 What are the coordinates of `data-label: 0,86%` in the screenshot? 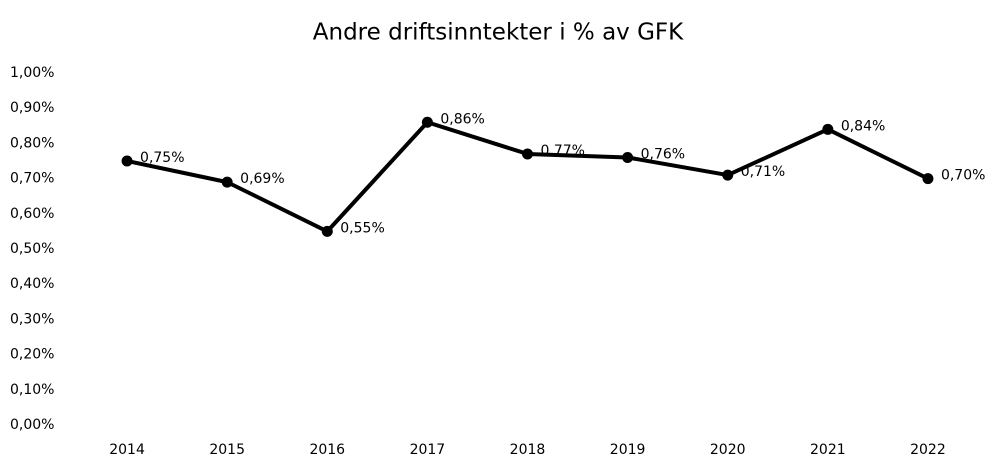 It's located at (462, 119).